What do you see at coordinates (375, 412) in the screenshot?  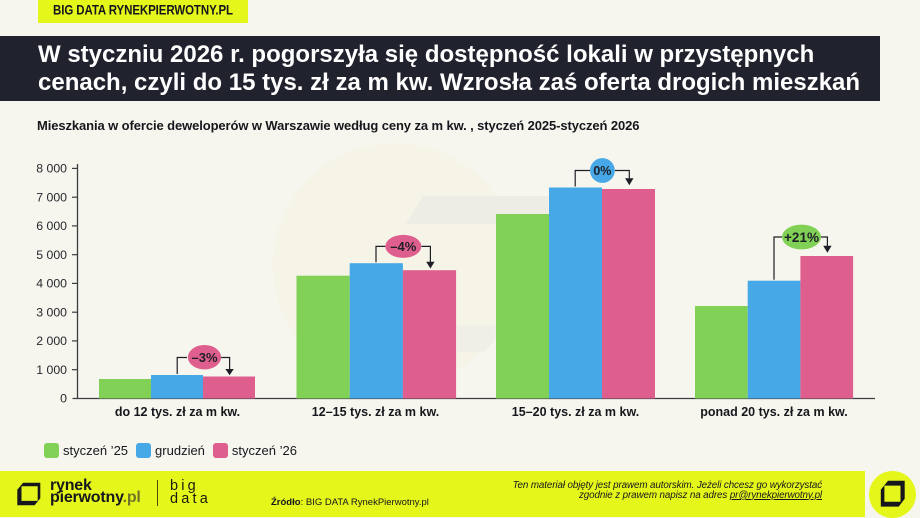 I see `svg-text: 12–15 tys. zł za m kw.` at bounding box center [375, 412].